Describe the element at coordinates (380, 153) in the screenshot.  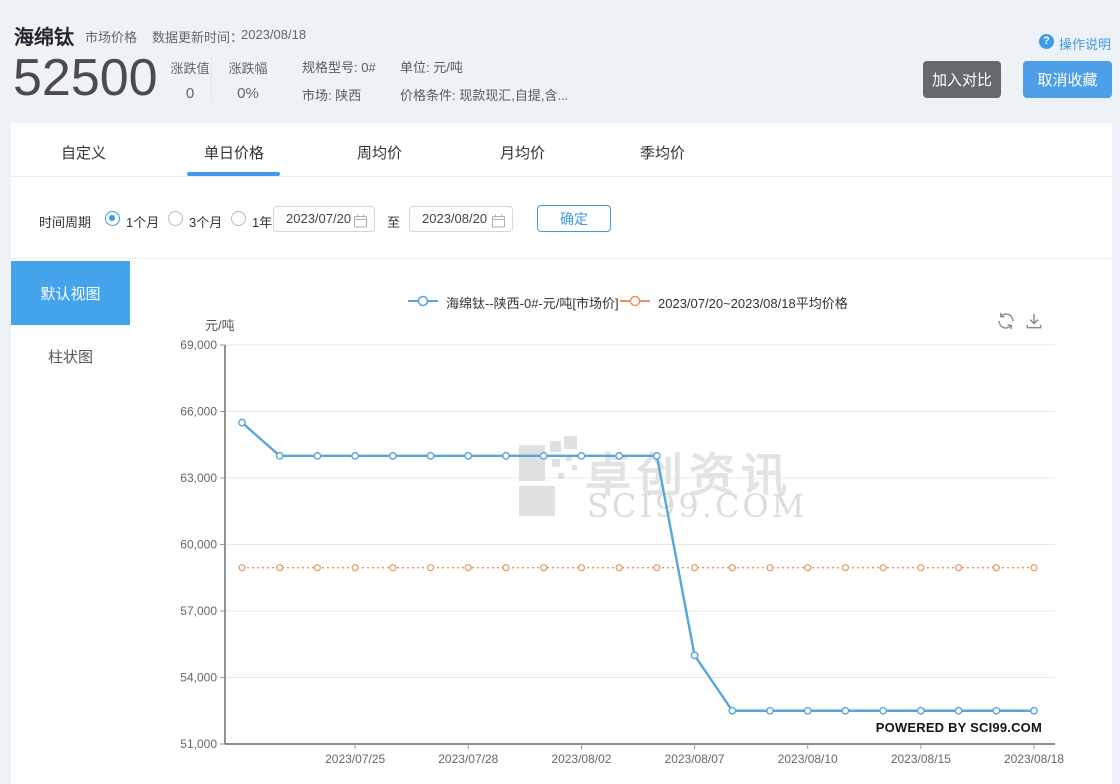
I see `tab-weekly-avg: 周均价` at that location.